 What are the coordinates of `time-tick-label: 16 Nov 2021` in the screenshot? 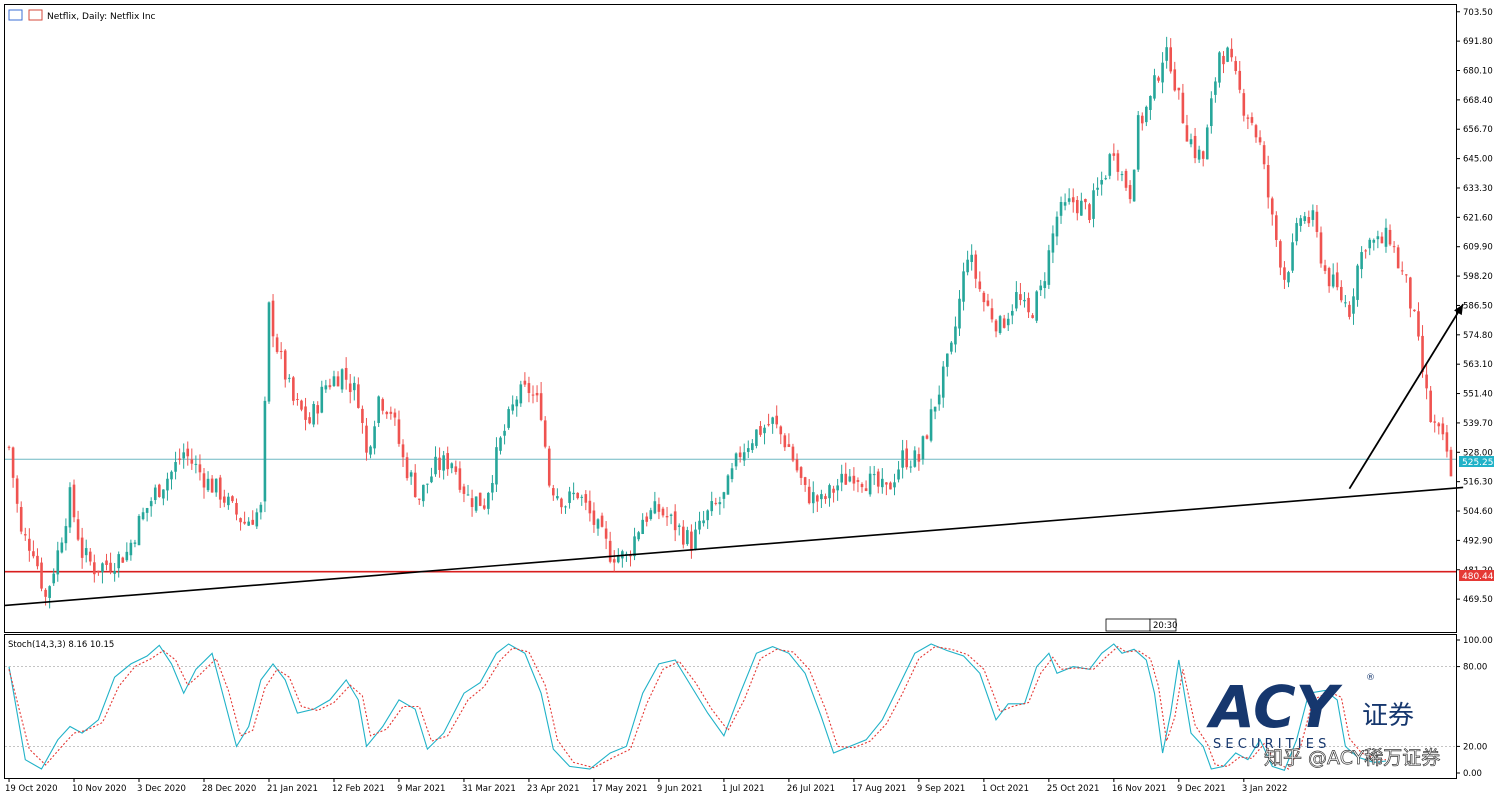 It's located at (1139, 789).